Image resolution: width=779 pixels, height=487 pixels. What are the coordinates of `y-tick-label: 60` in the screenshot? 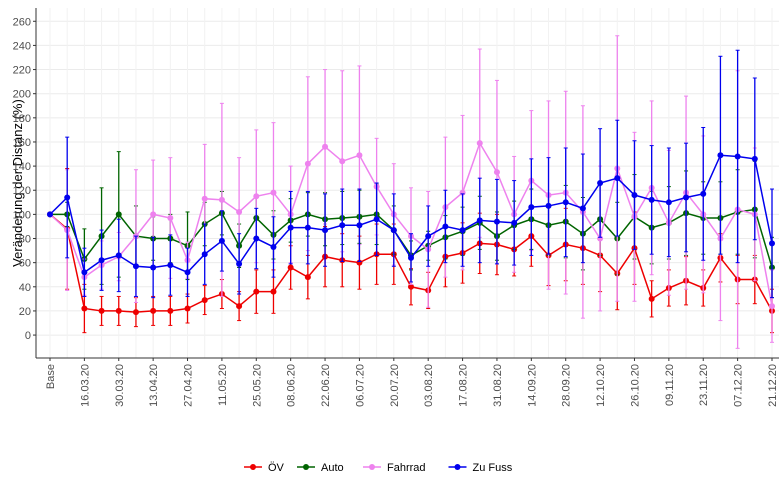 It's located at (25, 264).